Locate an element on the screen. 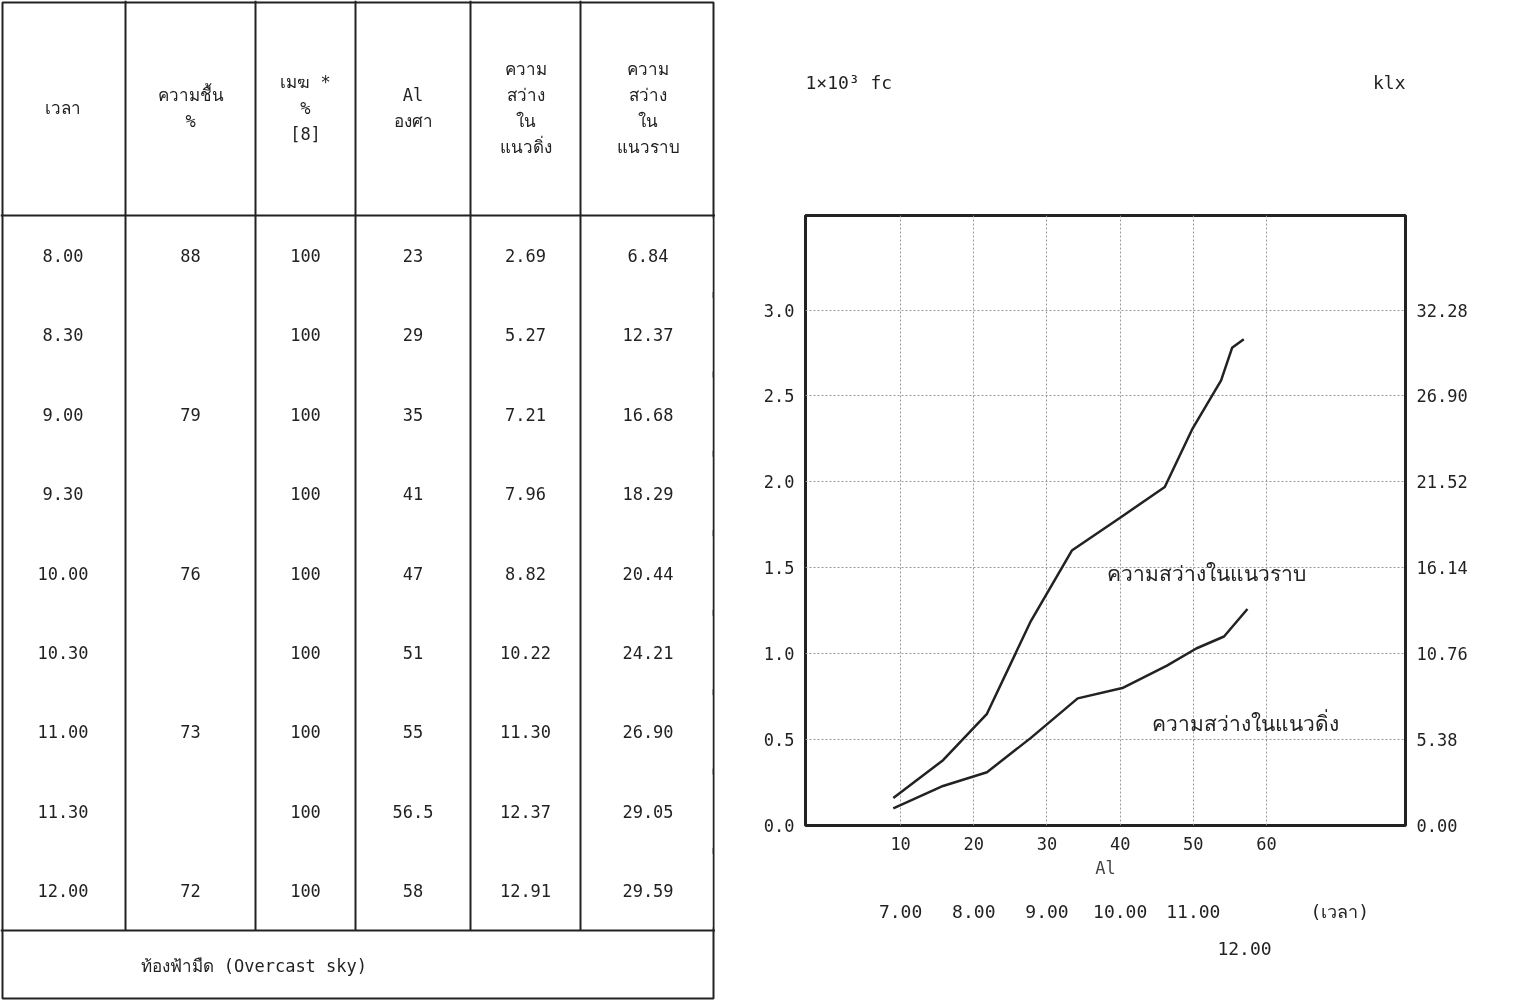  data-label: 26.90 is located at coordinates (648, 732).